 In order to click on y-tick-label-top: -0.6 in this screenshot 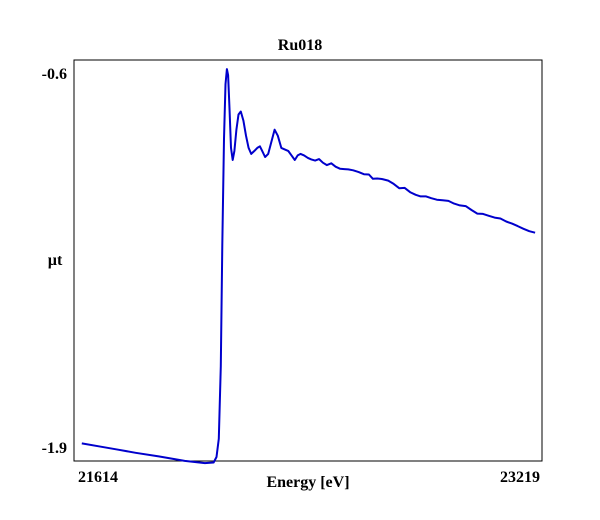, I will do `click(54, 74)`.